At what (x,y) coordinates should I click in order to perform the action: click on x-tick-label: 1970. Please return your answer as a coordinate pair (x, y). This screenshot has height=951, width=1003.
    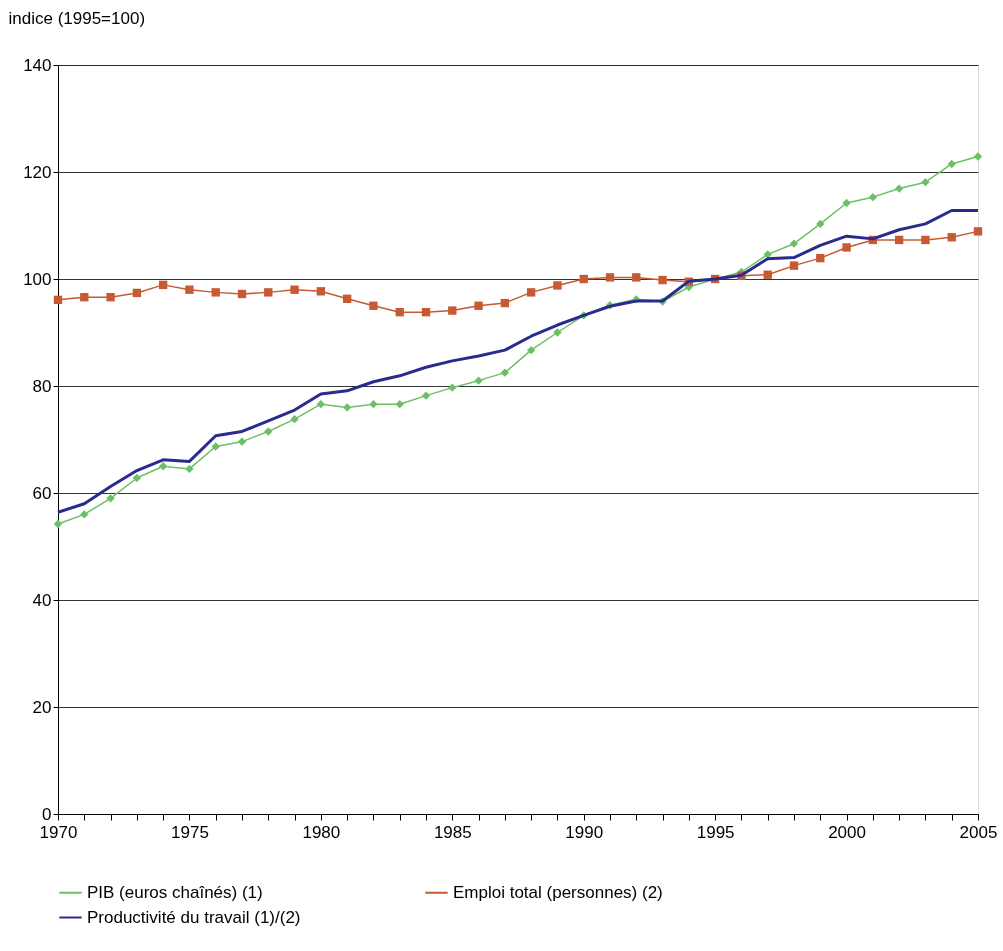
    Looking at the image, I should click on (58, 832).